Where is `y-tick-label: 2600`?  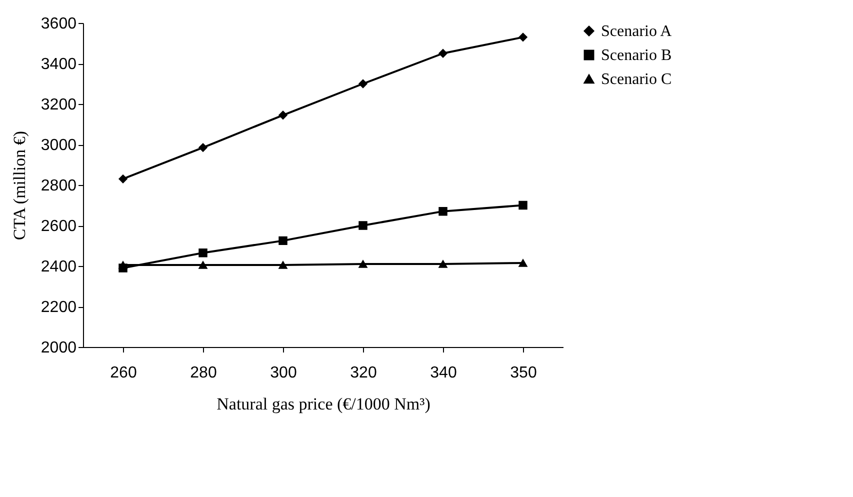 y-tick-label: 2600 is located at coordinates (58, 226).